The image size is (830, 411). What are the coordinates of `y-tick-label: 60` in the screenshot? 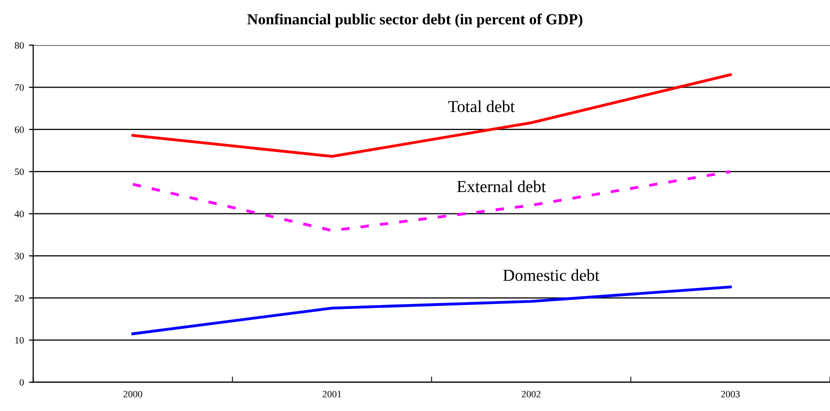 It's located at (19, 129).